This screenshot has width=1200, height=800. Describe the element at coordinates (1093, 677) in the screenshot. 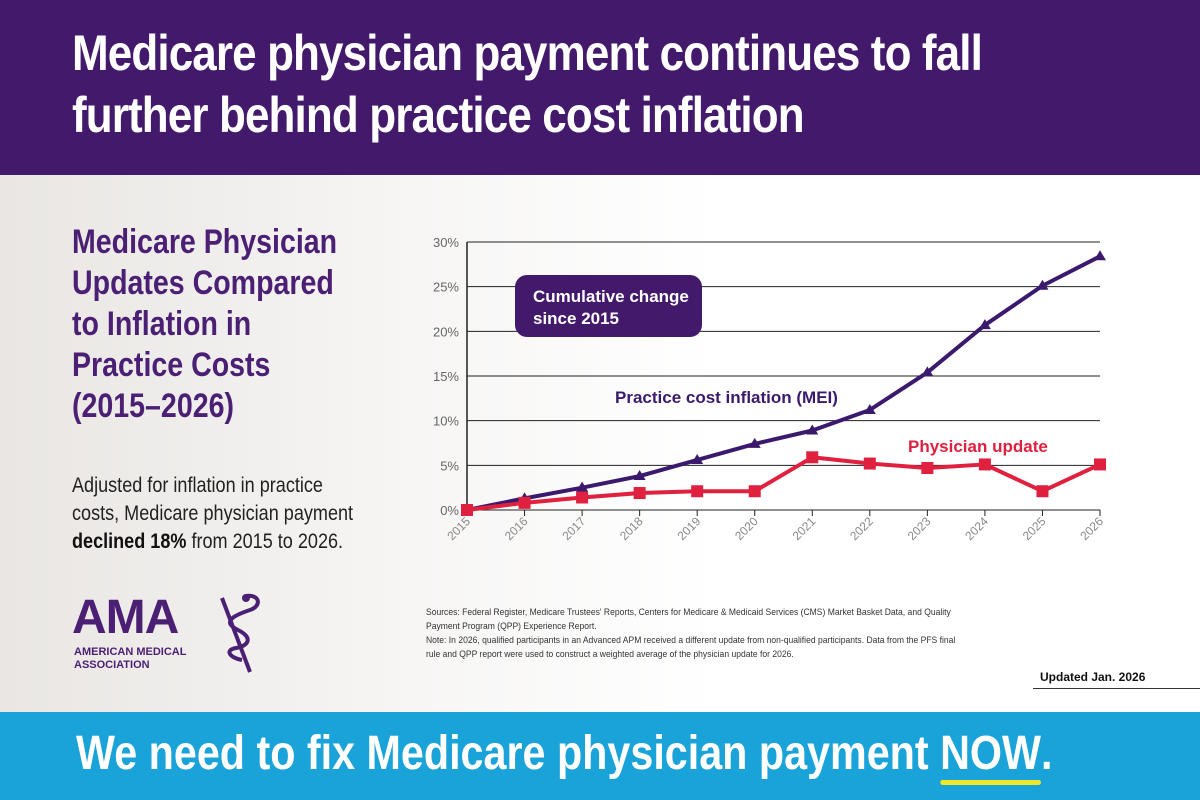

I see `updated-date: Updated Jan. 2026` at that location.